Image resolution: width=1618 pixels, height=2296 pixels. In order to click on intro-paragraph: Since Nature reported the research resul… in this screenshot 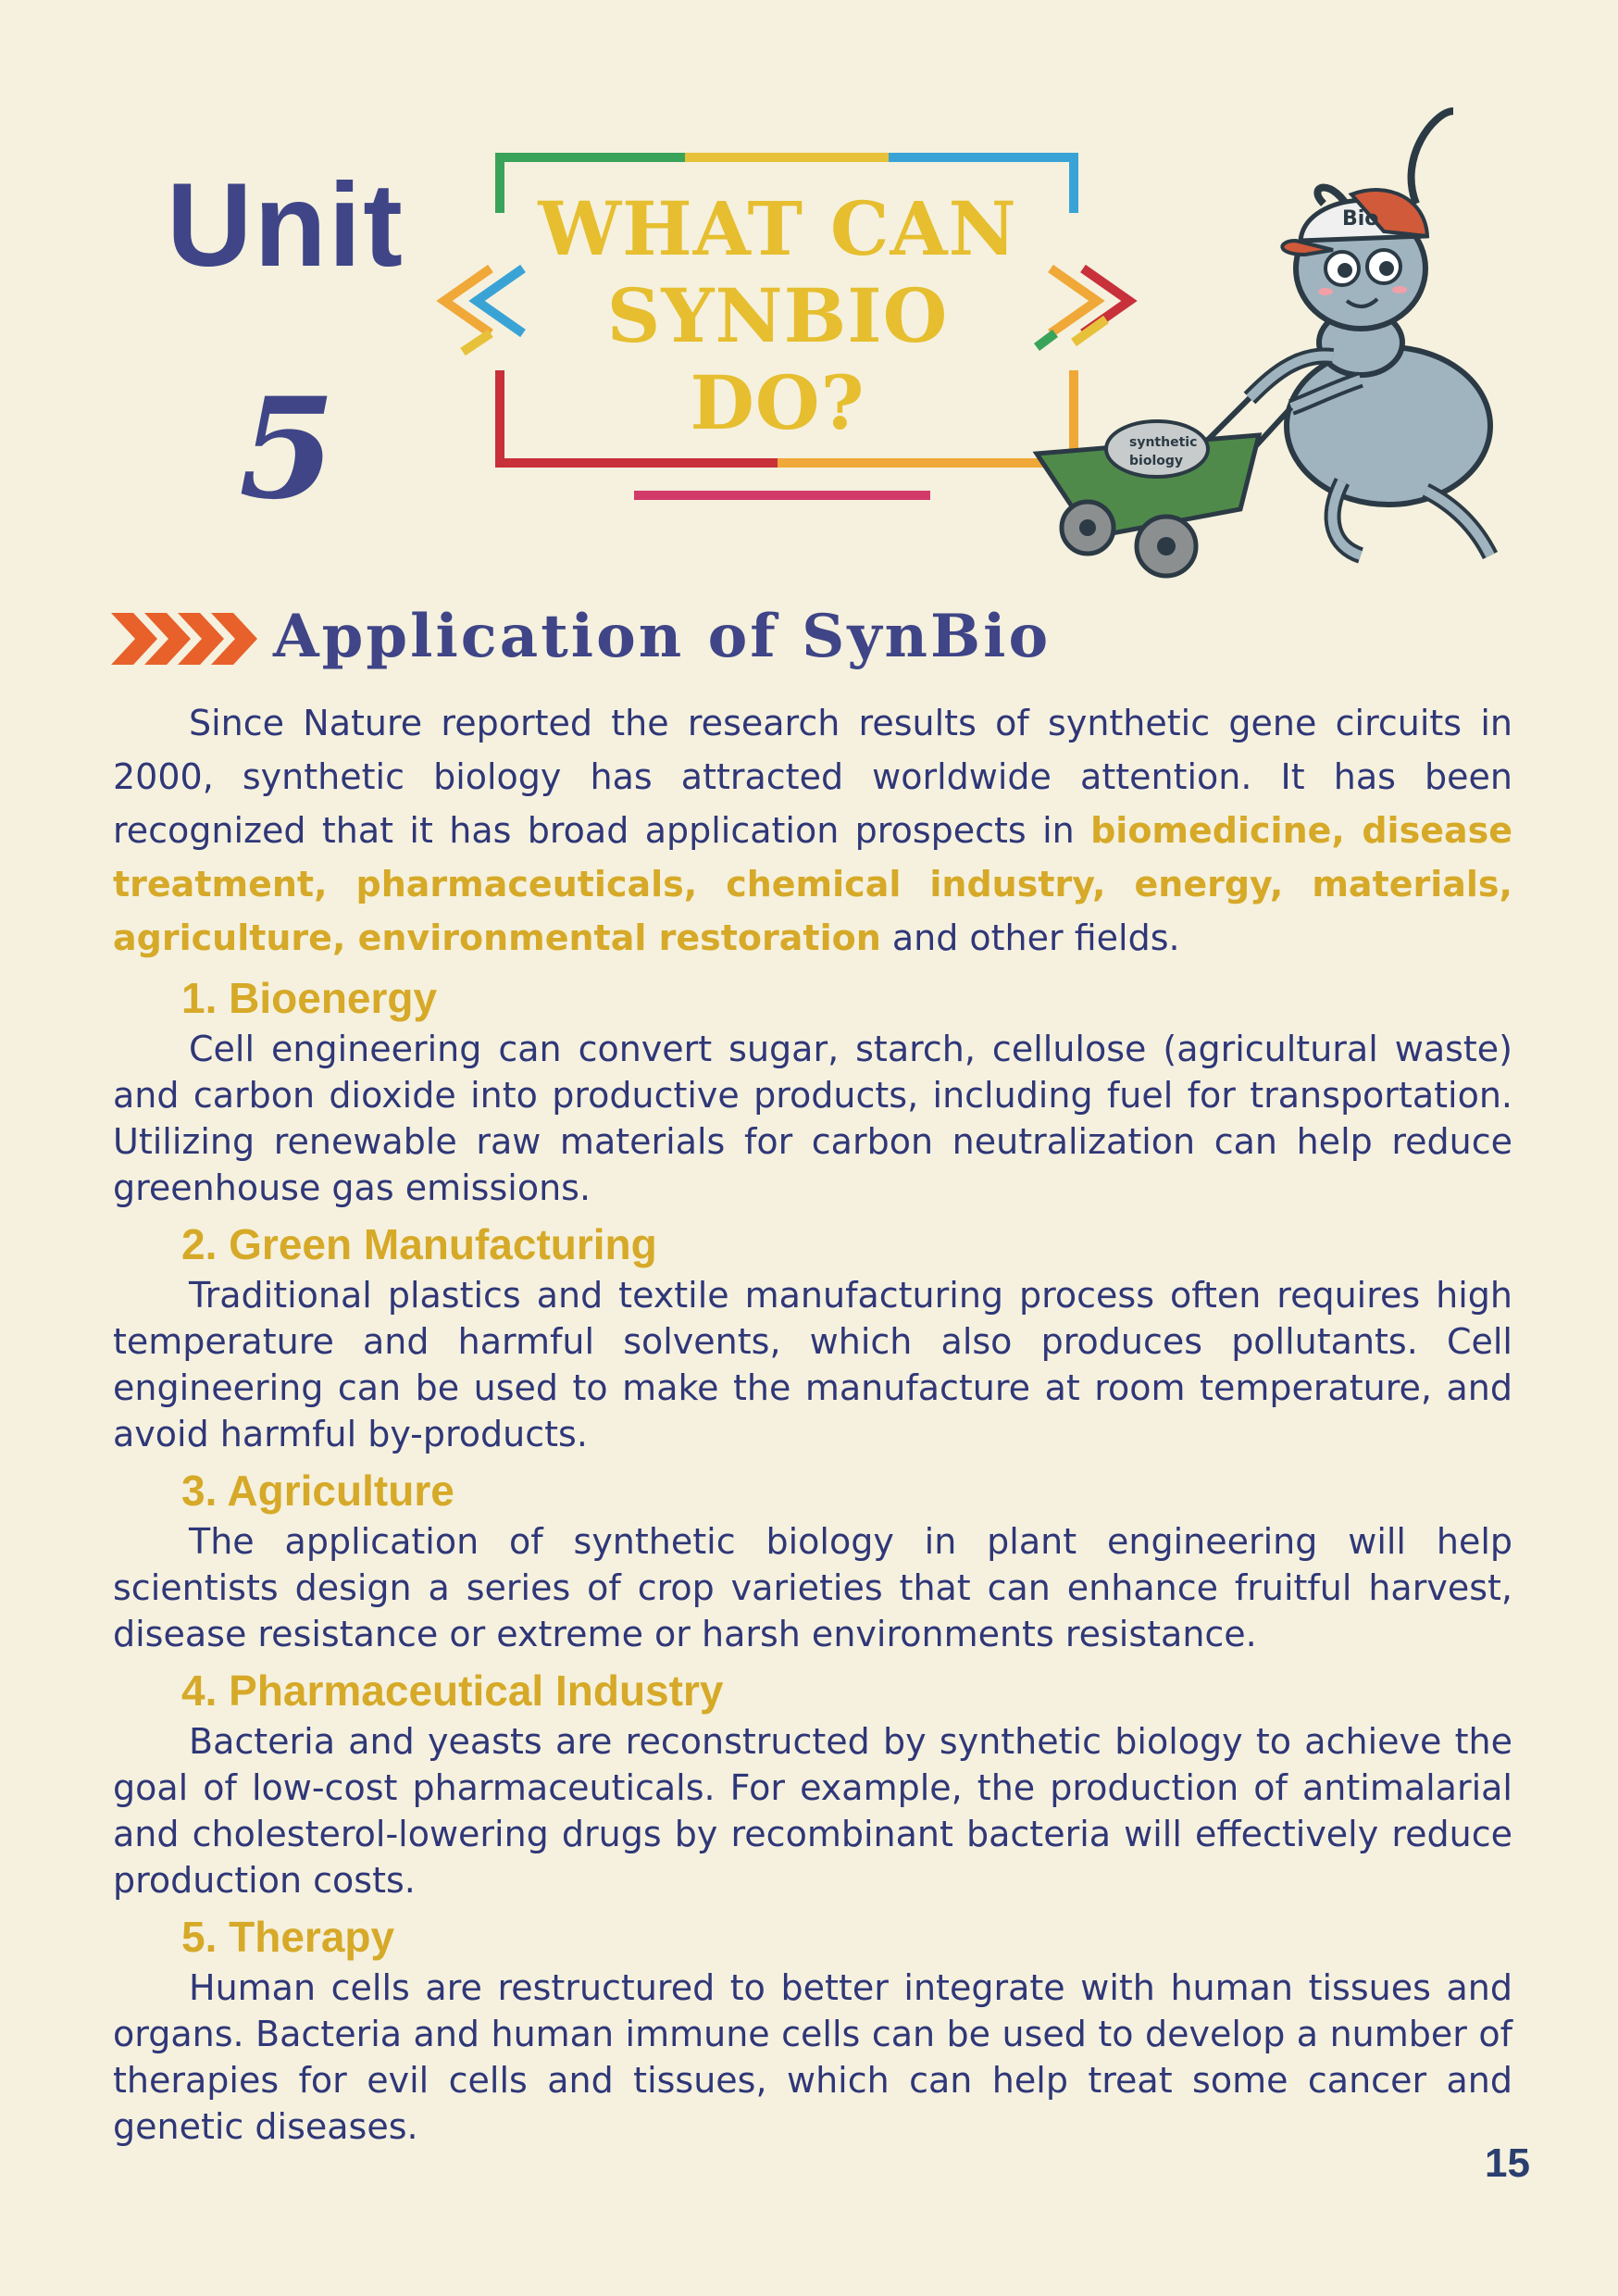, I will do `click(812, 830)`.